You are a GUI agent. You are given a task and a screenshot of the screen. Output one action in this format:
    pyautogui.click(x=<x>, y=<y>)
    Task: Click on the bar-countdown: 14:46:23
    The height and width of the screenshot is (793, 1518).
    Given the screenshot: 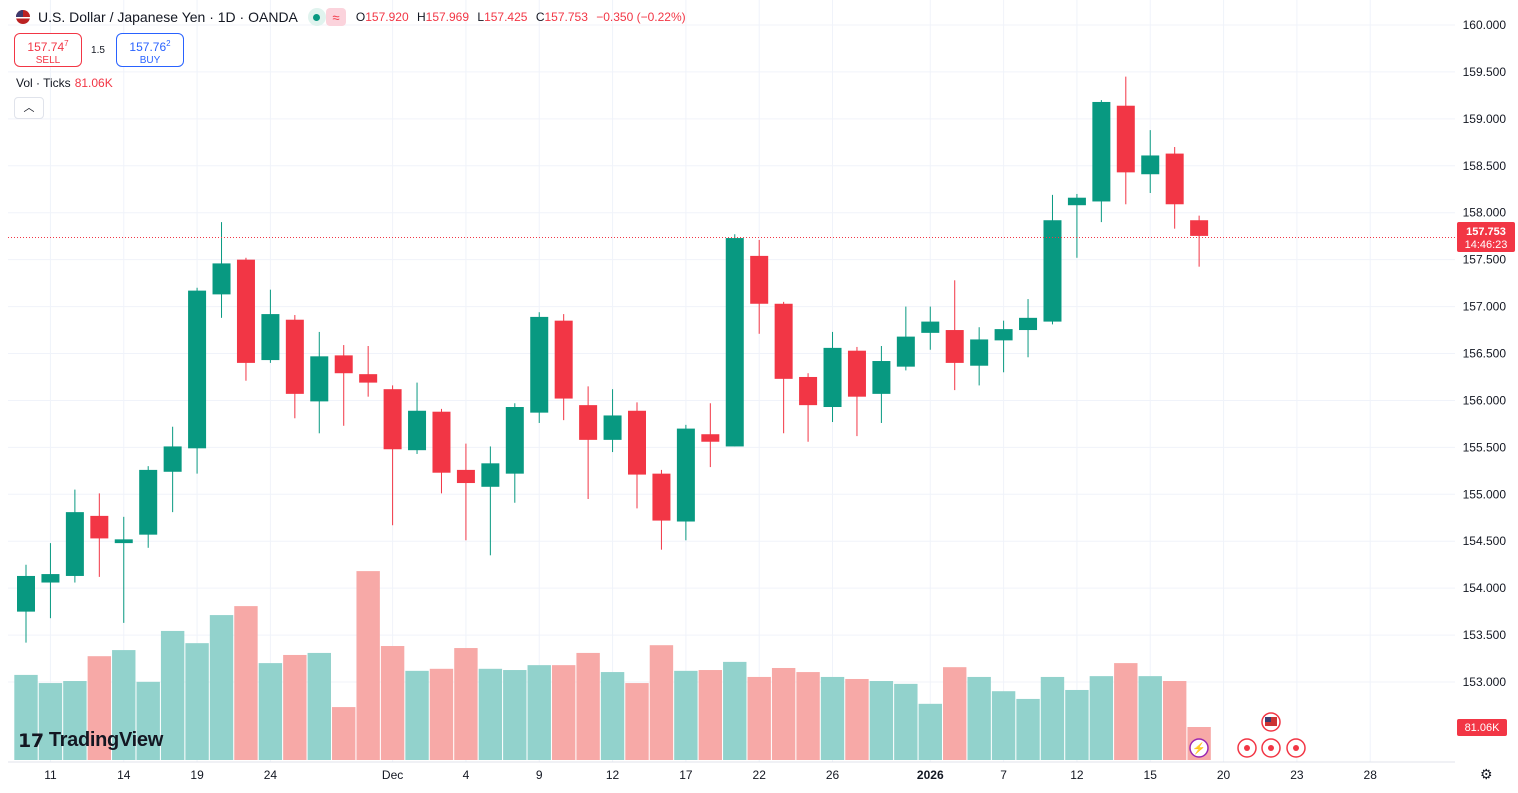 What is the action you would take?
    pyautogui.click(x=1486, y=245)
    